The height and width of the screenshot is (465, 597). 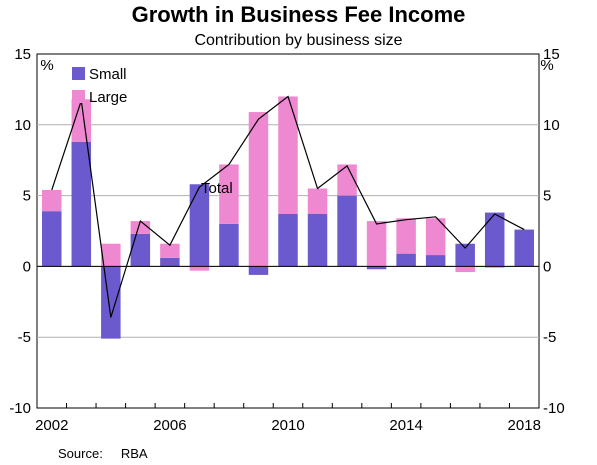 What do you see at coordinates (406, 236) in the screenshot?
I see `bar-large-2014` at bounding box center [406, 236].